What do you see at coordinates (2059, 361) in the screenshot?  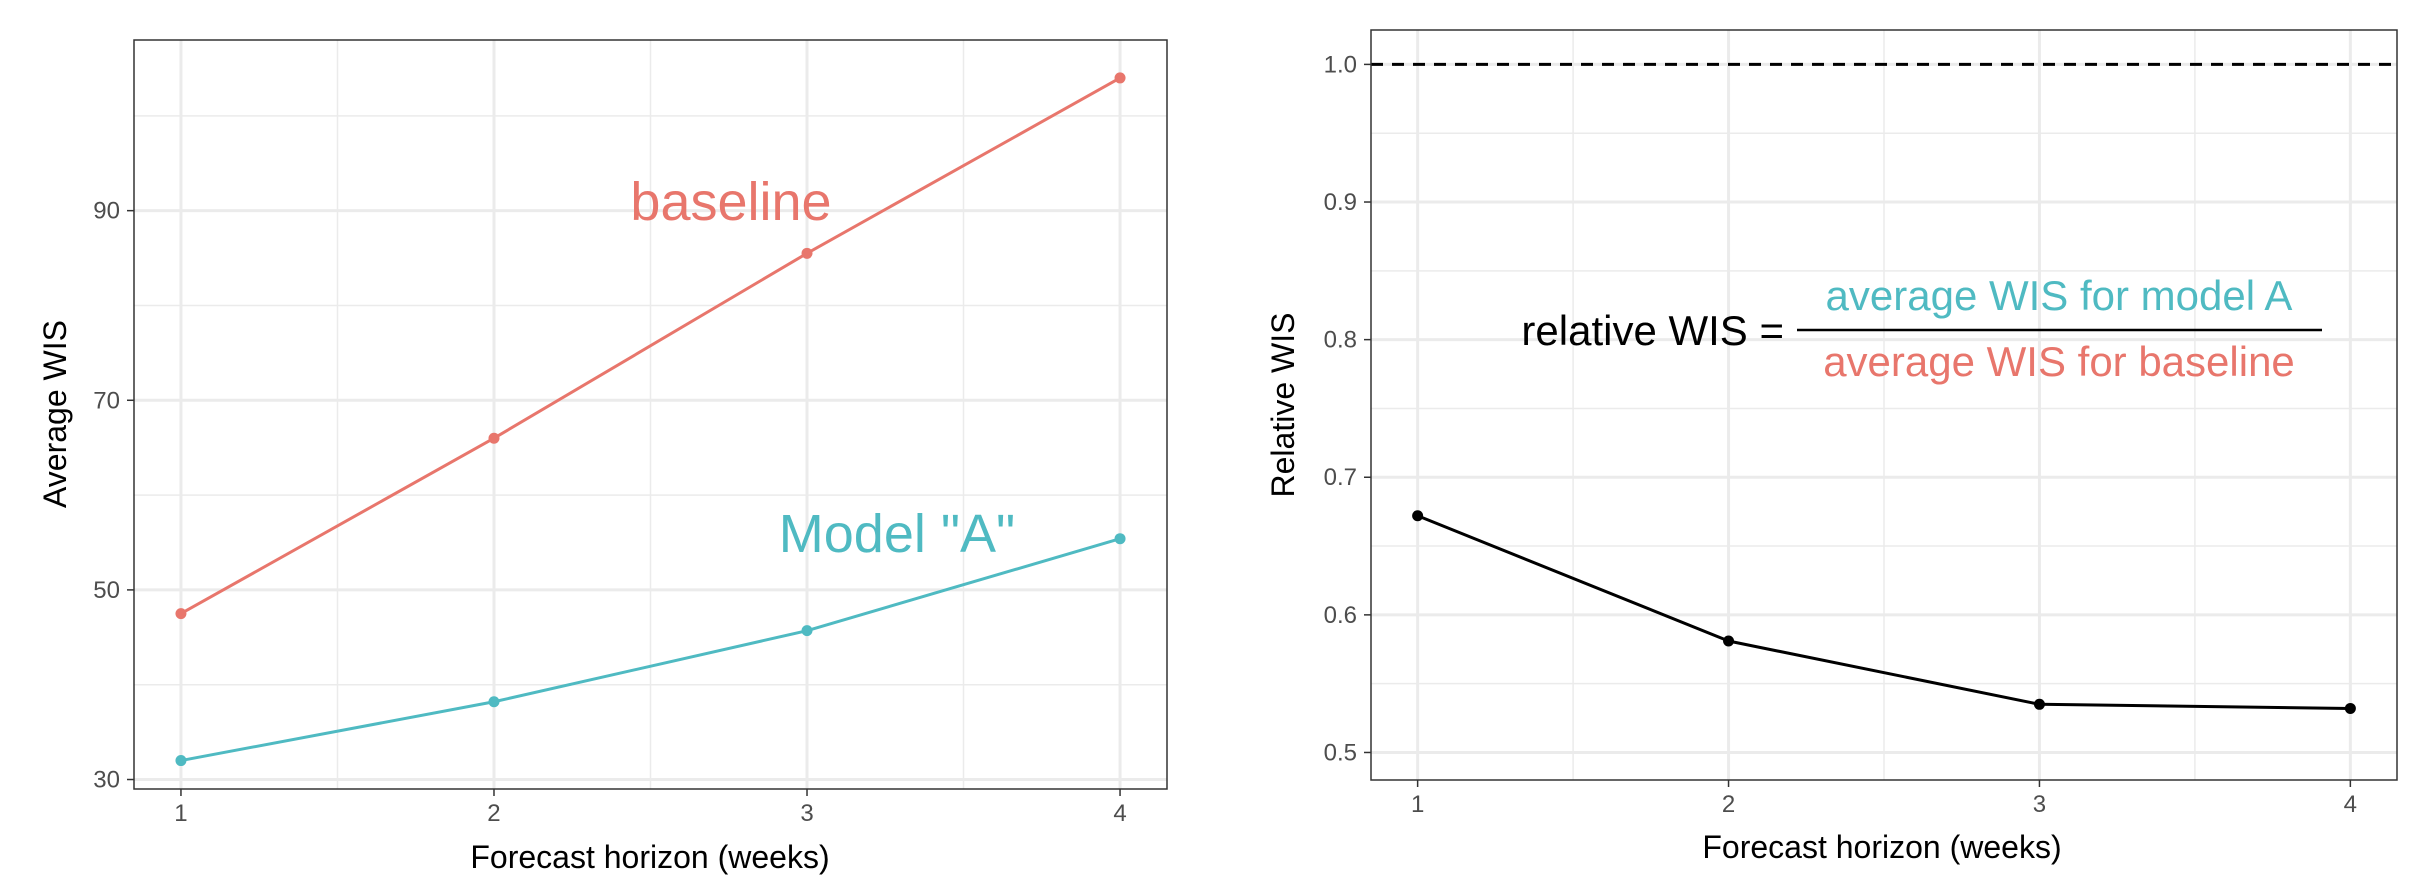 I see `formula-denominator: average WIS for baseline` at bounding box center [2059, 361].